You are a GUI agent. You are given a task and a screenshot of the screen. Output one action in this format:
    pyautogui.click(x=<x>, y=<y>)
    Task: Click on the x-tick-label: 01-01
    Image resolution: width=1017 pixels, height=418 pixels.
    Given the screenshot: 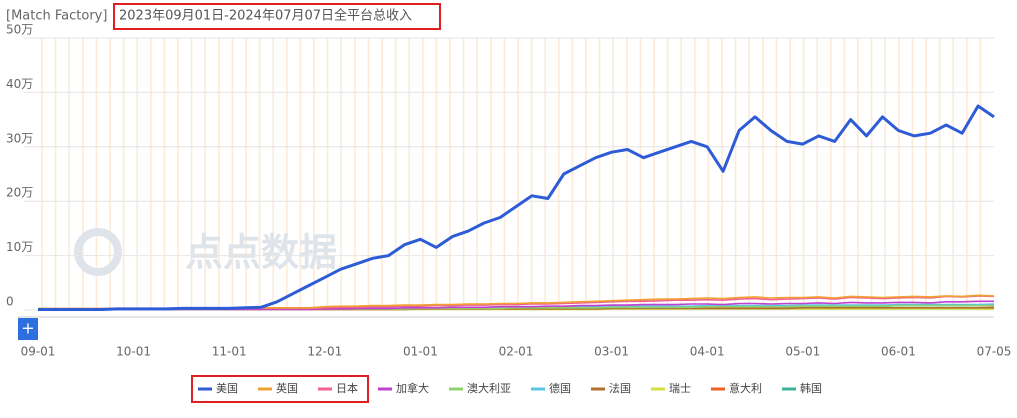 What is the action you would take?
    pyautogui.click(x=420, y=352)
    